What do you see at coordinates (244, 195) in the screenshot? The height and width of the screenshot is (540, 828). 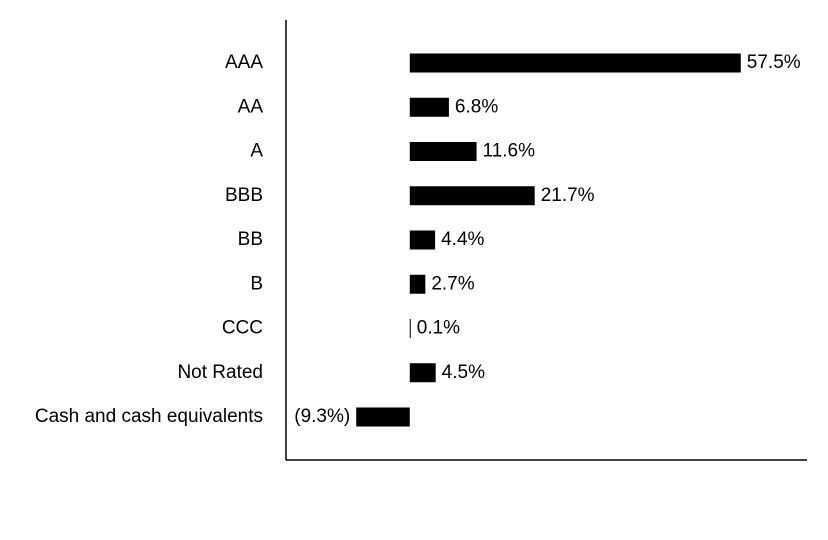 I see `category-label: BBB` at bounding box center [244, 195].